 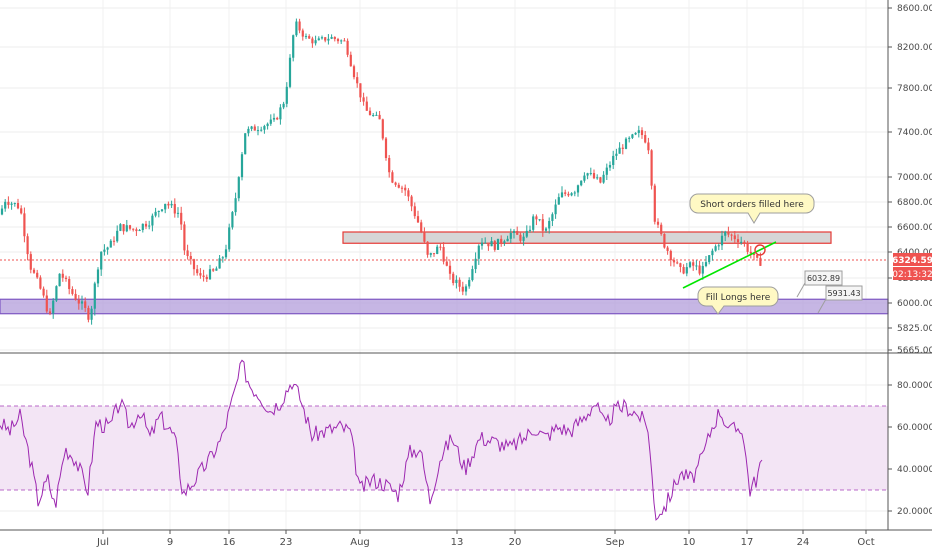 I want to click on callout-fill-longs: Fill Longs here, so click(x=738, y=300).